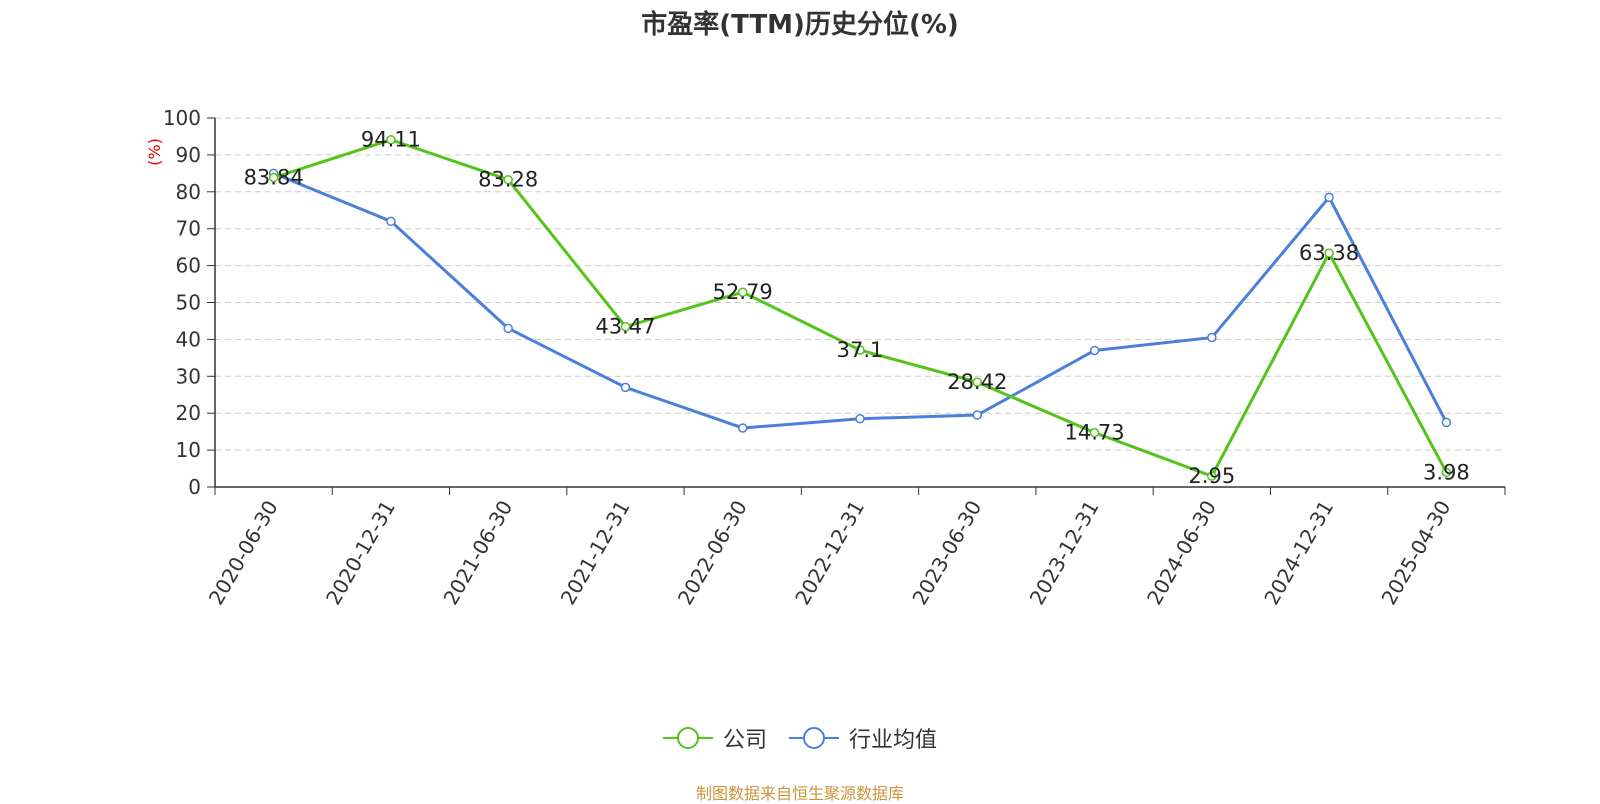 This screenshot has height=804, width=1600. I want to click on data-label: 83.84, so click(274, 178).